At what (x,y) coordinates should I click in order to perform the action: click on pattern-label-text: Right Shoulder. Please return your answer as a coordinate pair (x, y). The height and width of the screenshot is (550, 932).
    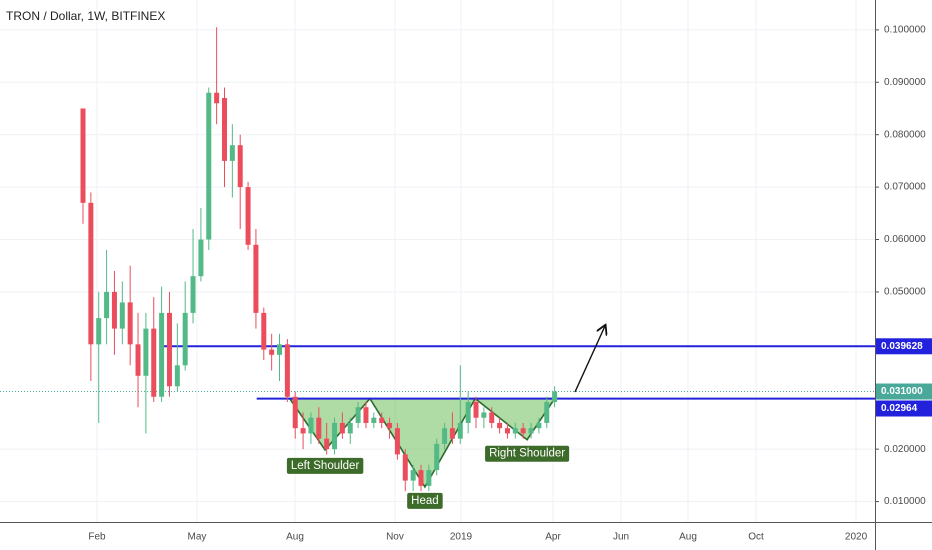
    Looking at the image, I should click on (527, 454).